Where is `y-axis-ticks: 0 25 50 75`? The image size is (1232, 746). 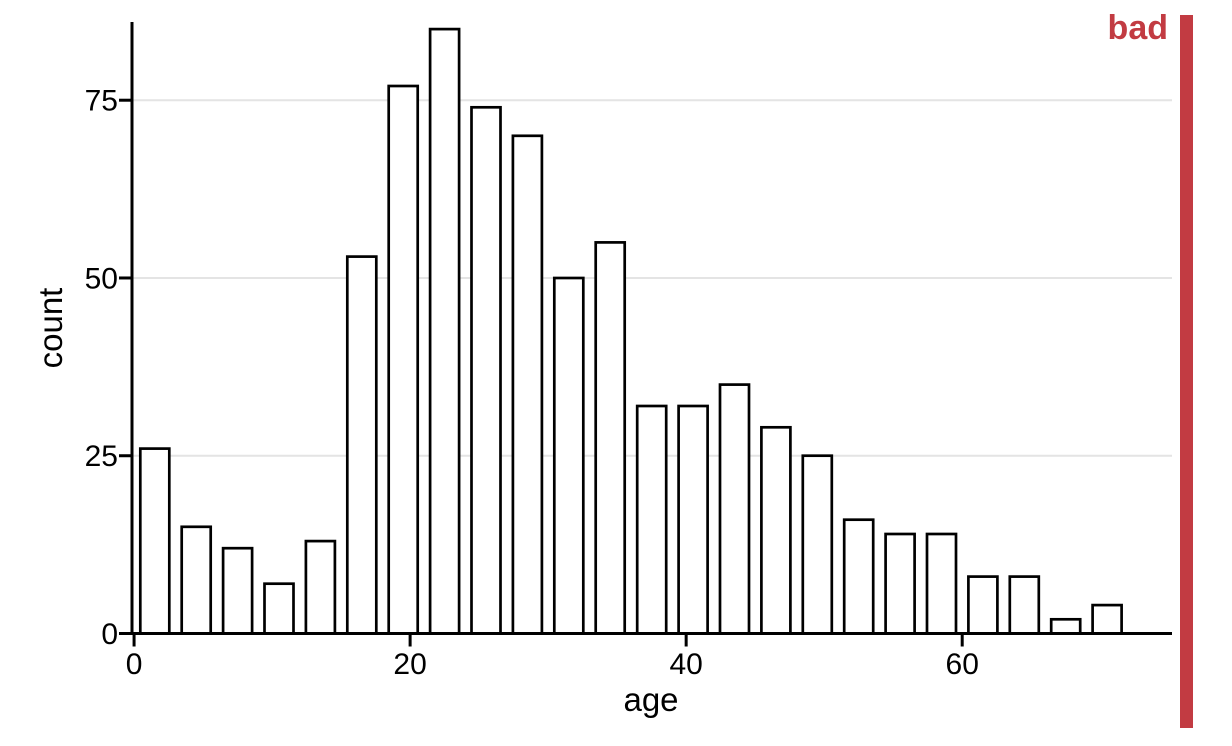
y-axis-ticks: 0 25 50 75 is located at coordinates (108, 368).